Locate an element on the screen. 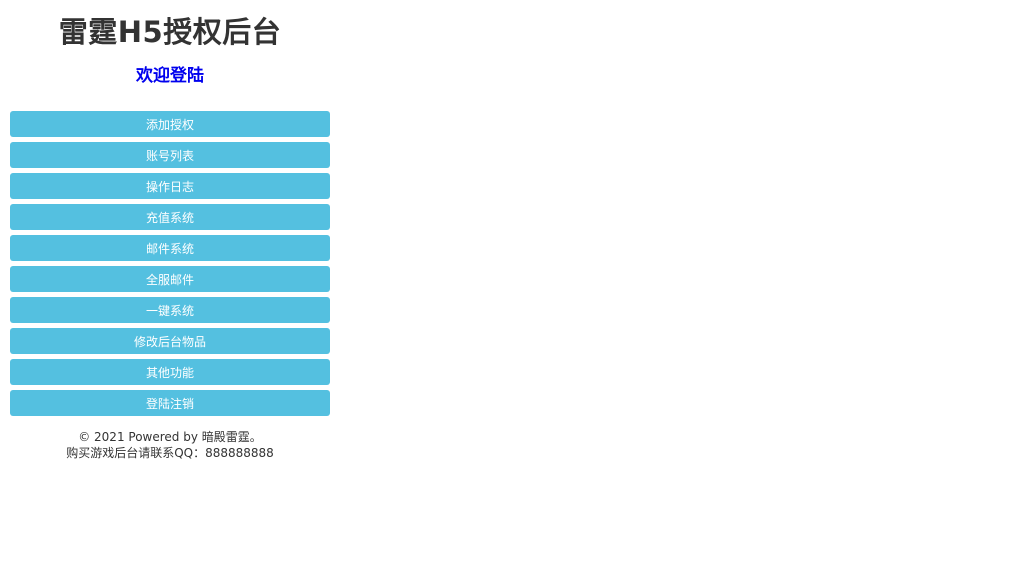 This screenshot has height=574, width=1024. menu-item-operation-log: 操作日志 is located at coordinates (170, 186).